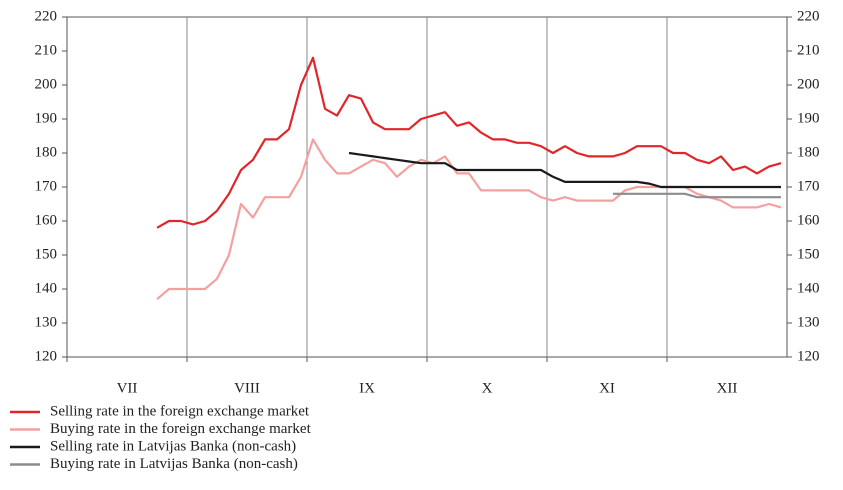 Image resolution: width=843 pixels, height=490 pixels. Describe the element at coordinates (727, 388) in the screenshot. I see `x-tick-label: XII` at that location.